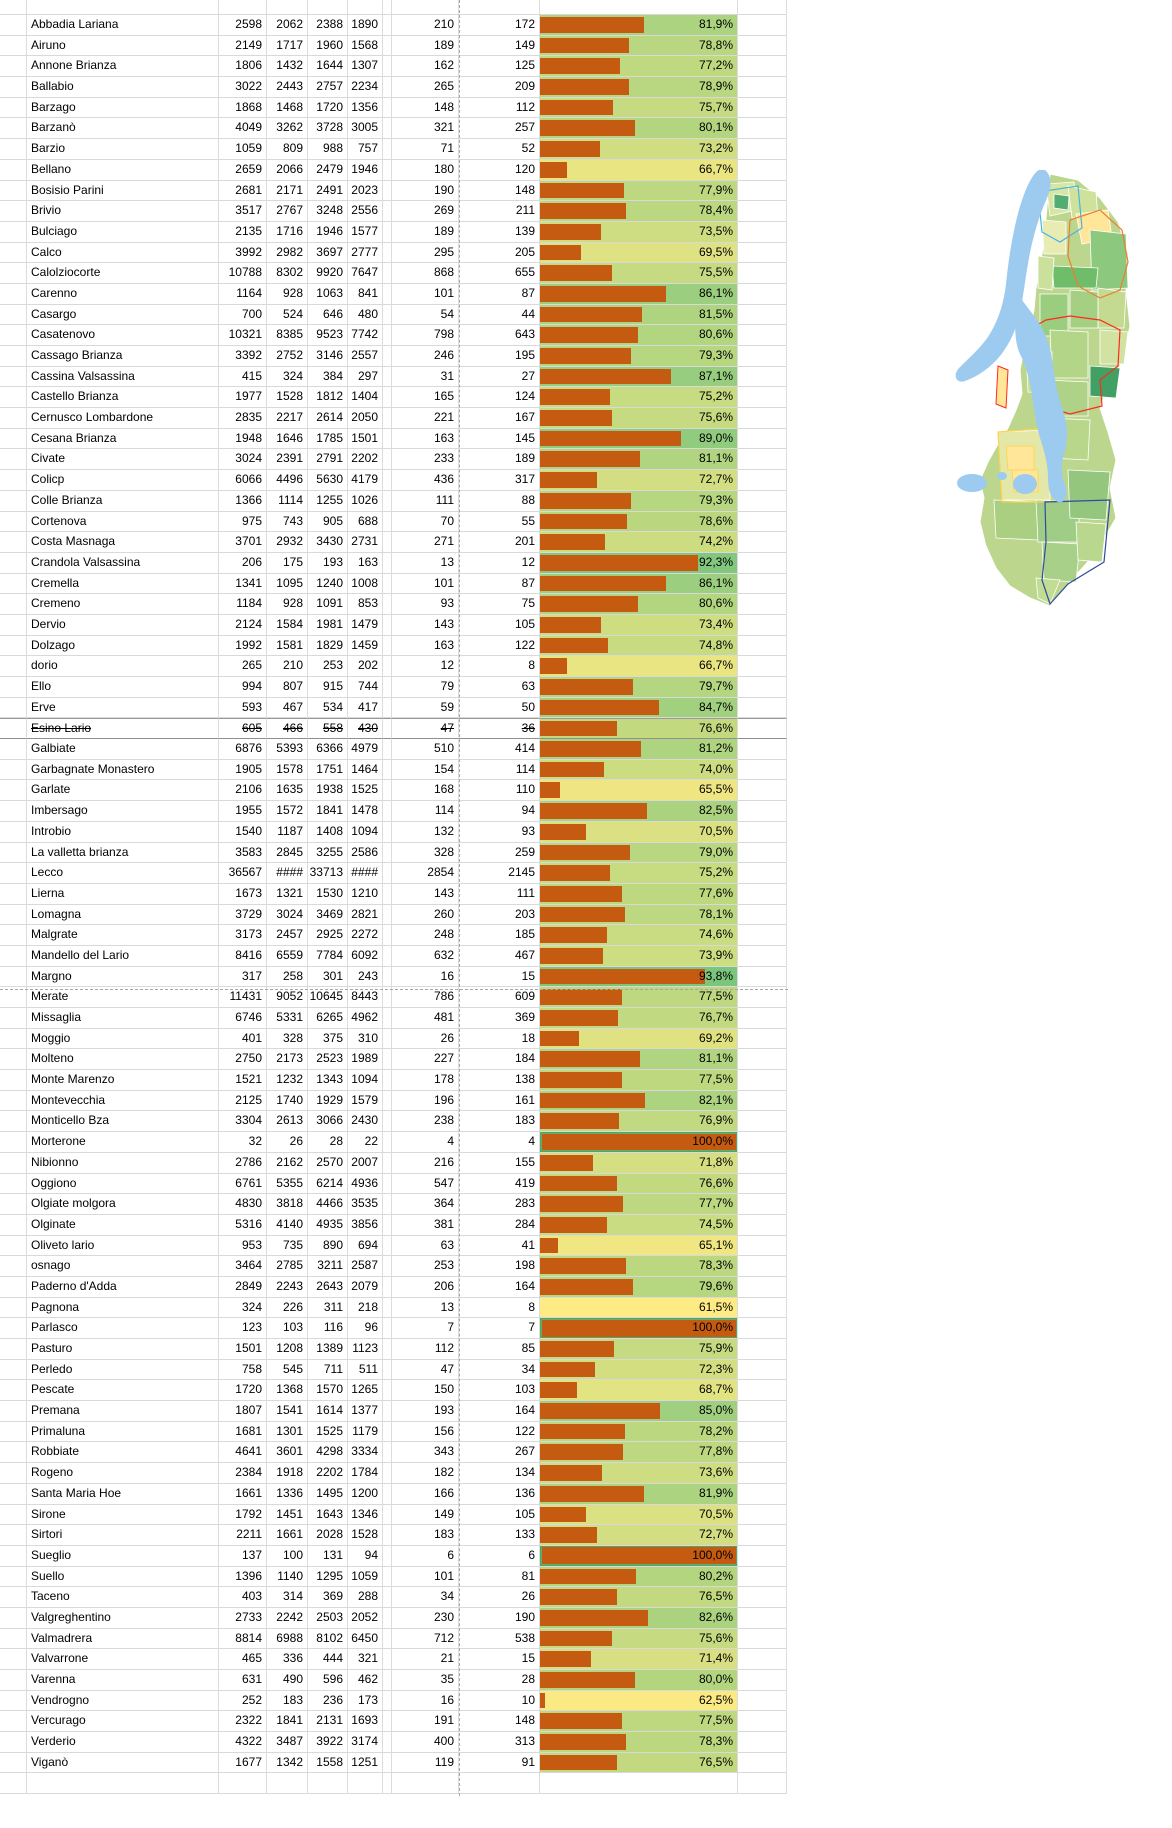 The height and width of the screenshot is (1828, 1172). I want to click on cell-comune: Casargo, so click(123, 315).